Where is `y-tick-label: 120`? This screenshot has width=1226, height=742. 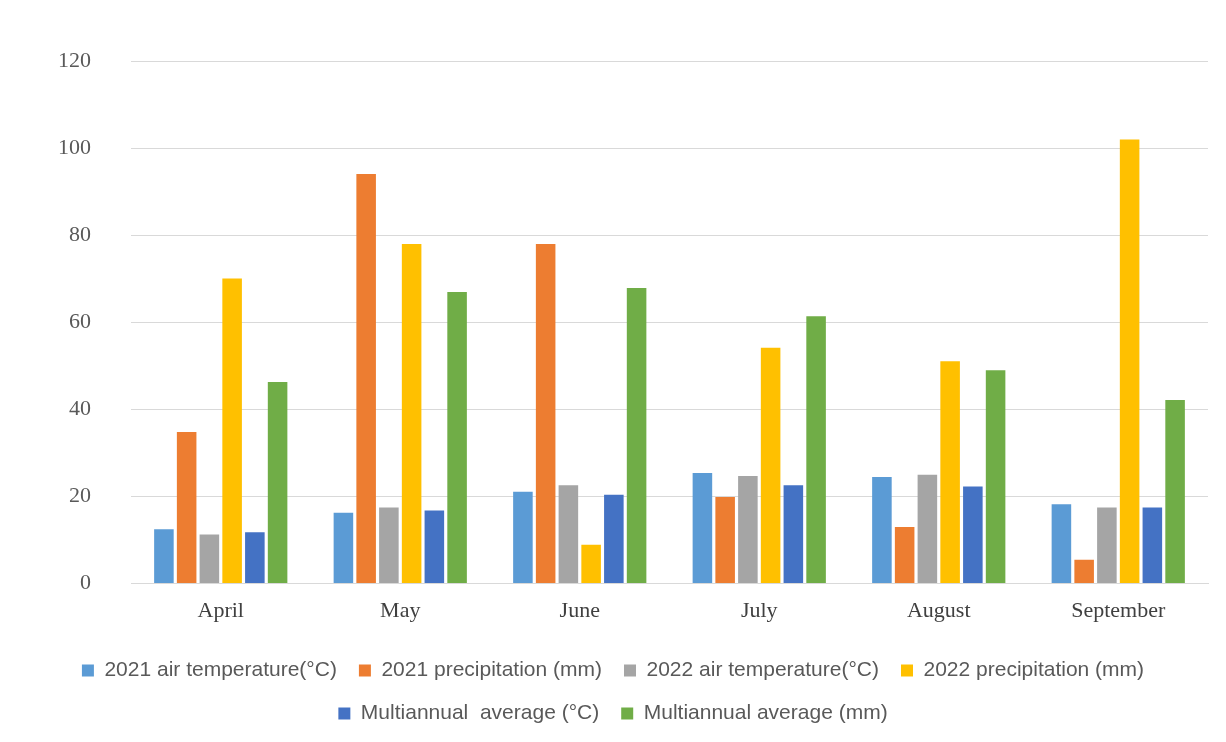
y-tick-label: 120 is located at coordinates (74, 59).